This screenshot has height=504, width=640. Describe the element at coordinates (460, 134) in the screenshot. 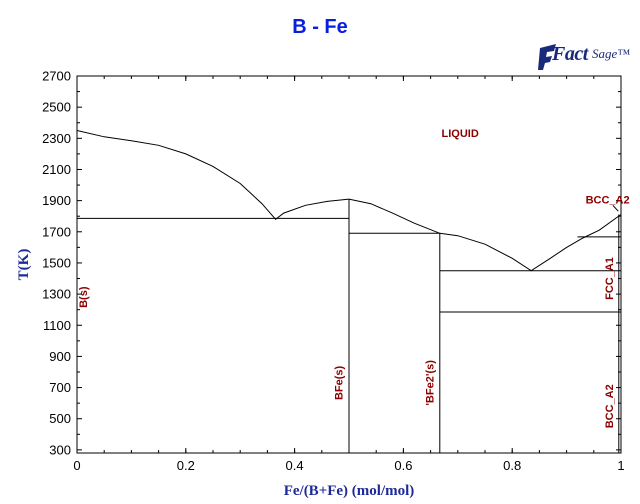

I see `phase-label-0: LIQUID` at that location.